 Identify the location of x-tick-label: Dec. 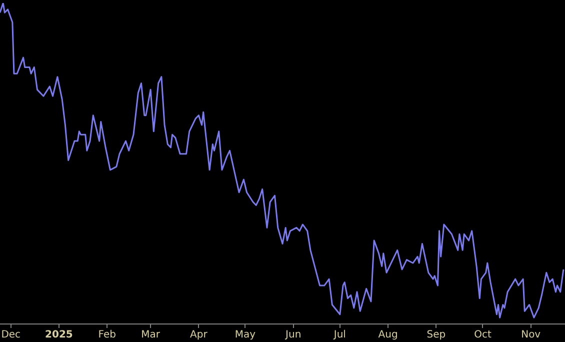
(11, 335).